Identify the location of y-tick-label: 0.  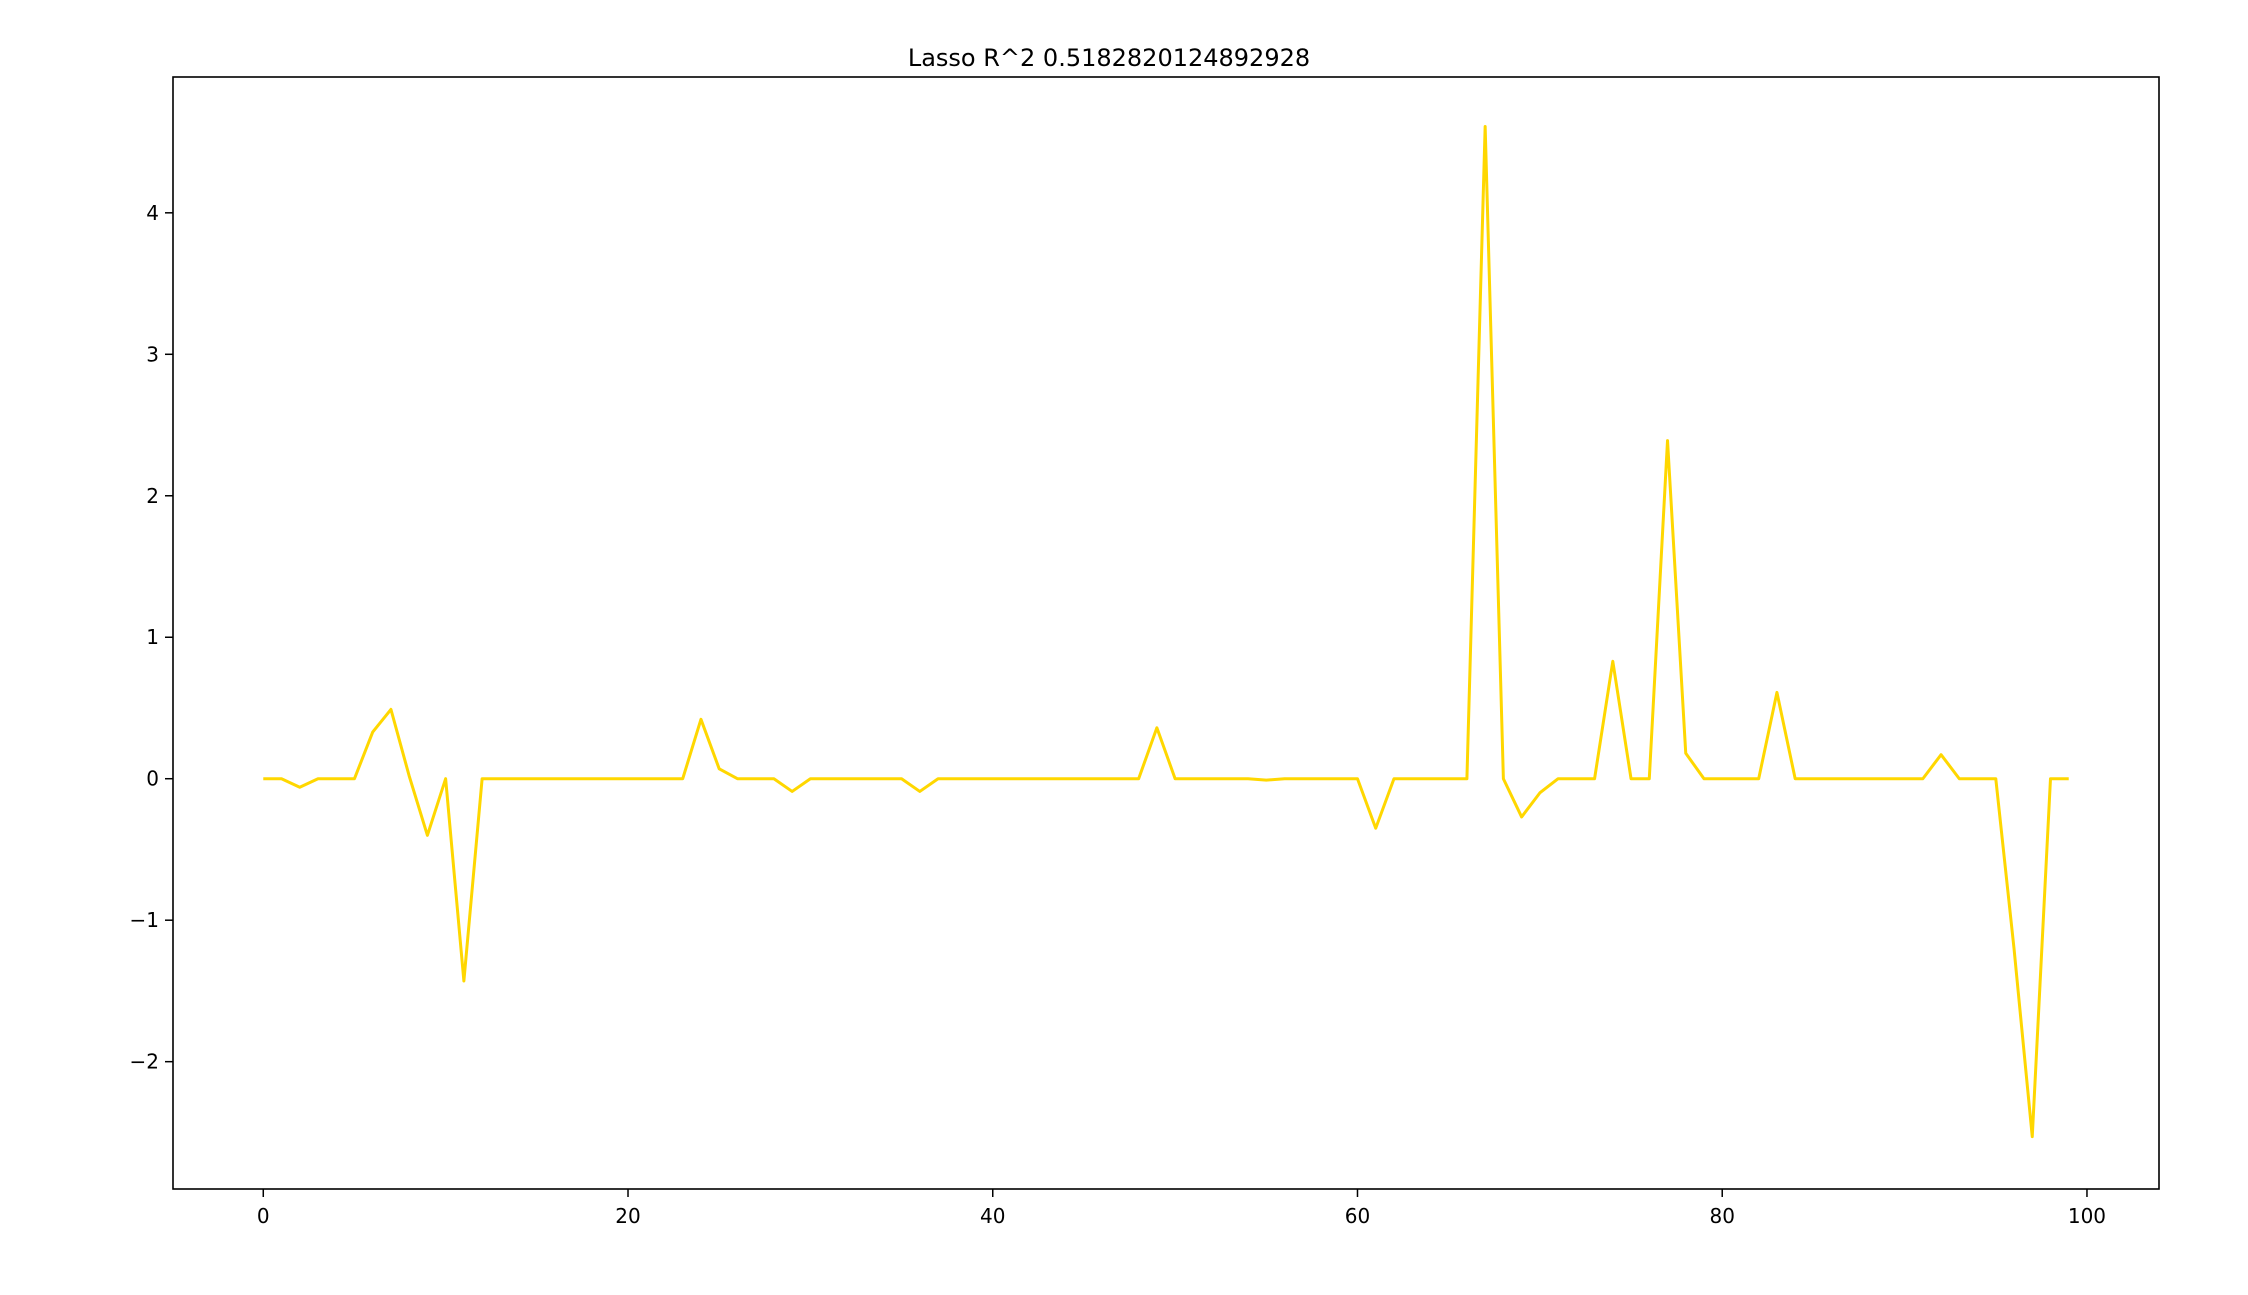
(152, 779).